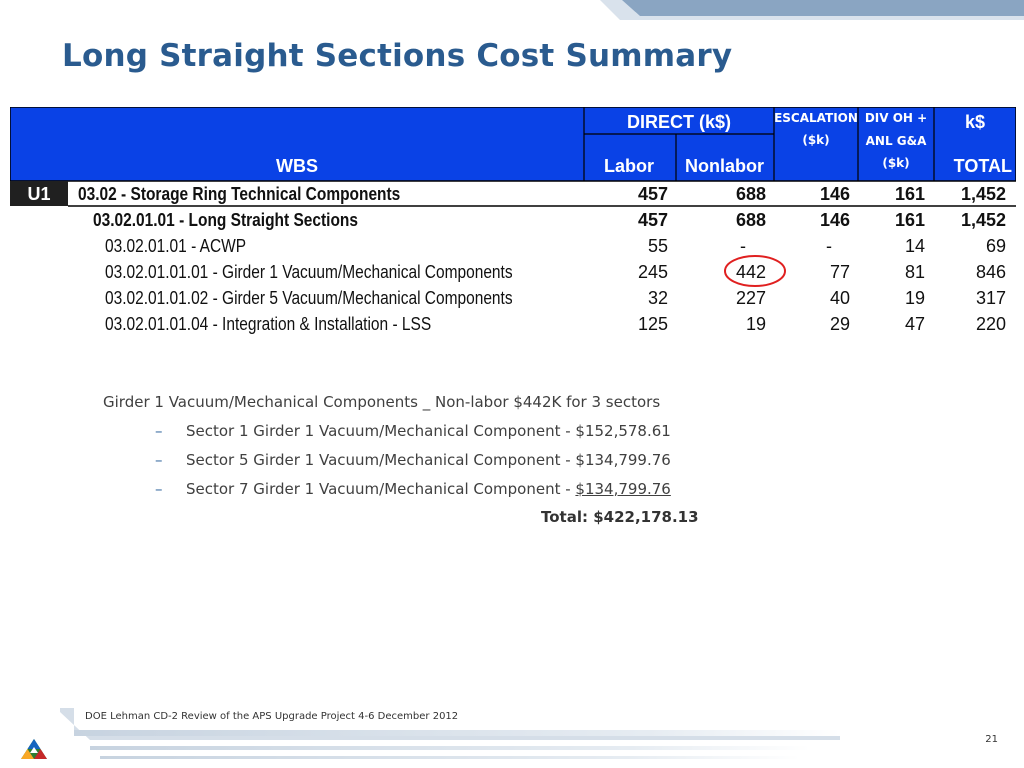  What do you see at coordinates (678, 122) in the screenshot?
I see `header-direct: DIRECT (k$)` at bounding box center [678, 122].